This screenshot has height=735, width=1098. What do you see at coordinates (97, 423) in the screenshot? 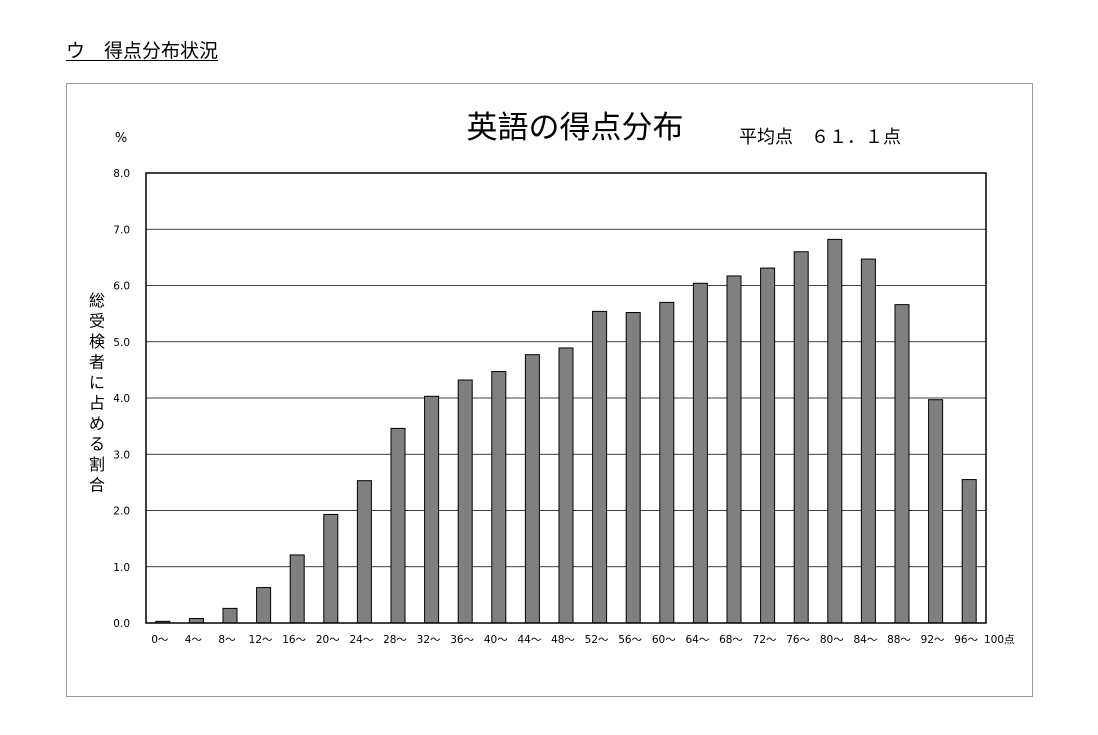
I see `y-axis-label-char: め` at bounding box center [97, 423].